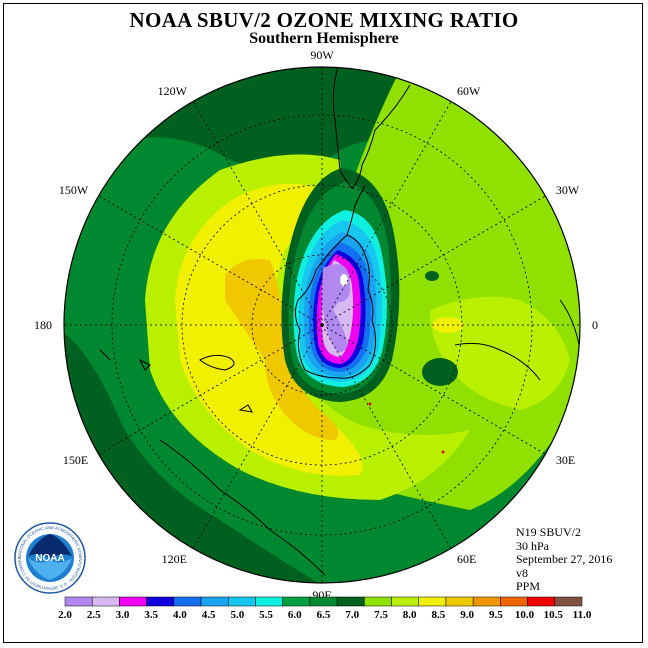 The height and width of the screenshot is (648, 648). Describe the element at coordinates (324, 20) in the screenshot. I see `map-title: NOAA SBUV/2 OZONE MIXING RATIO` at that location.